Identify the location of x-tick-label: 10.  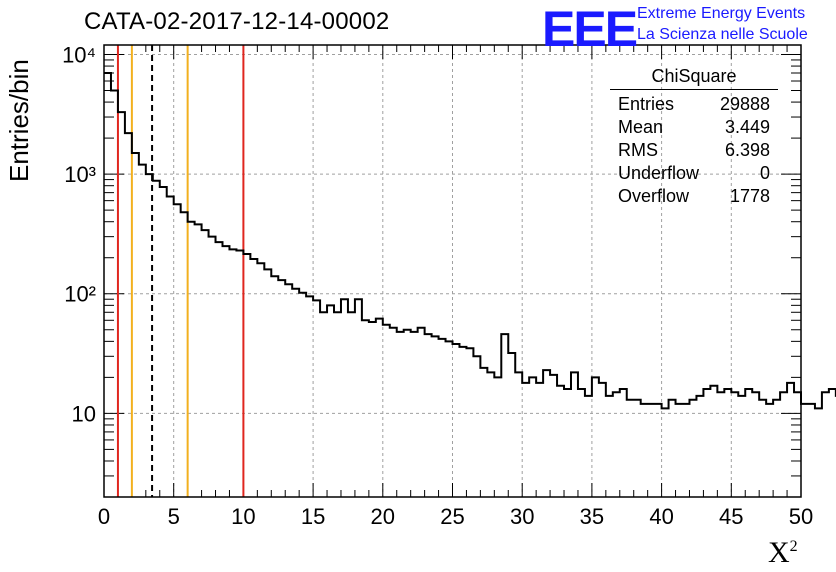
(243, 516).